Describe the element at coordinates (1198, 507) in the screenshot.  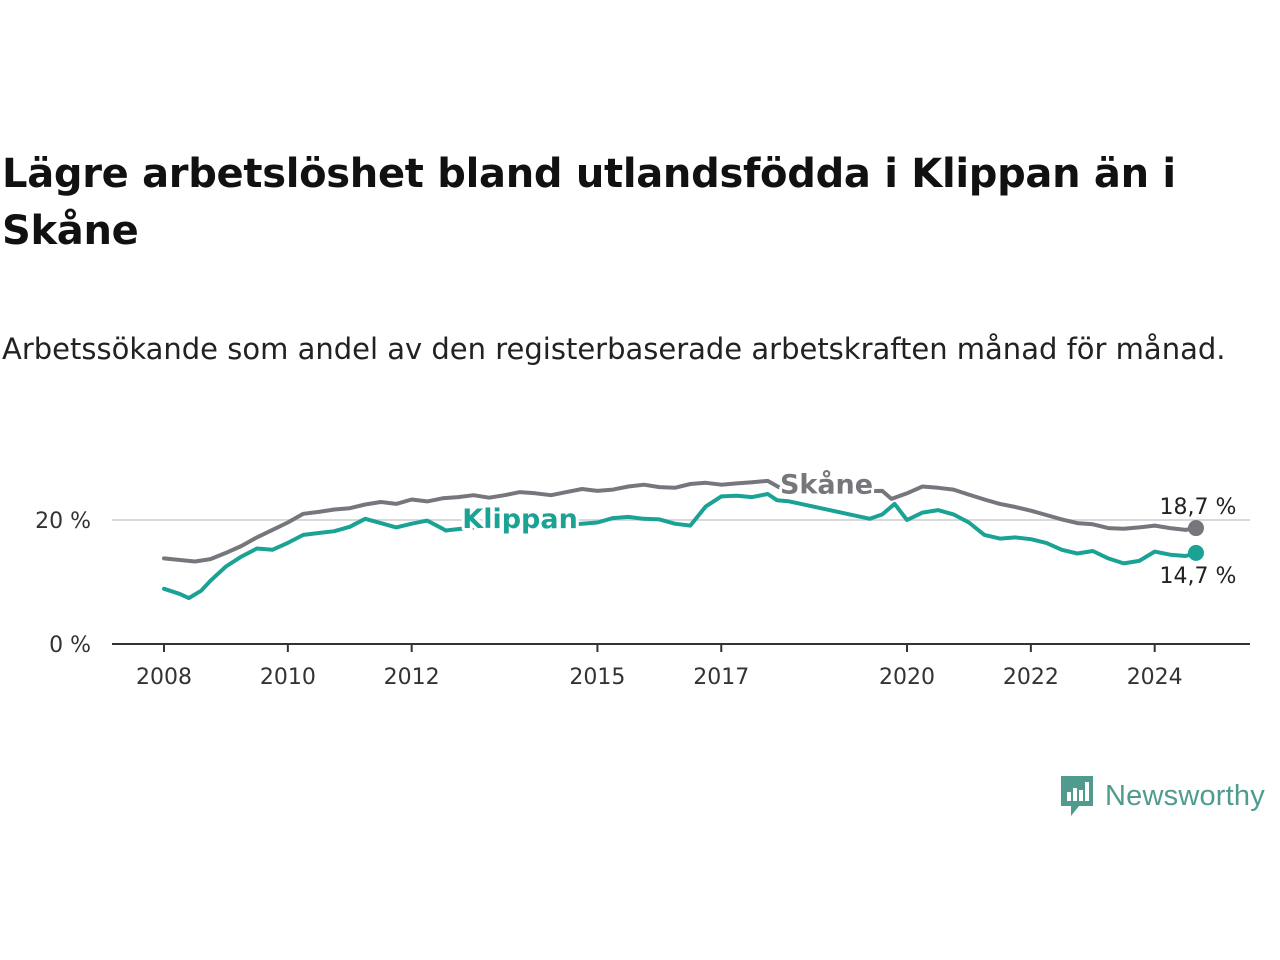
I see `series-end-label-sk-ne: 18,7 %` at that location.